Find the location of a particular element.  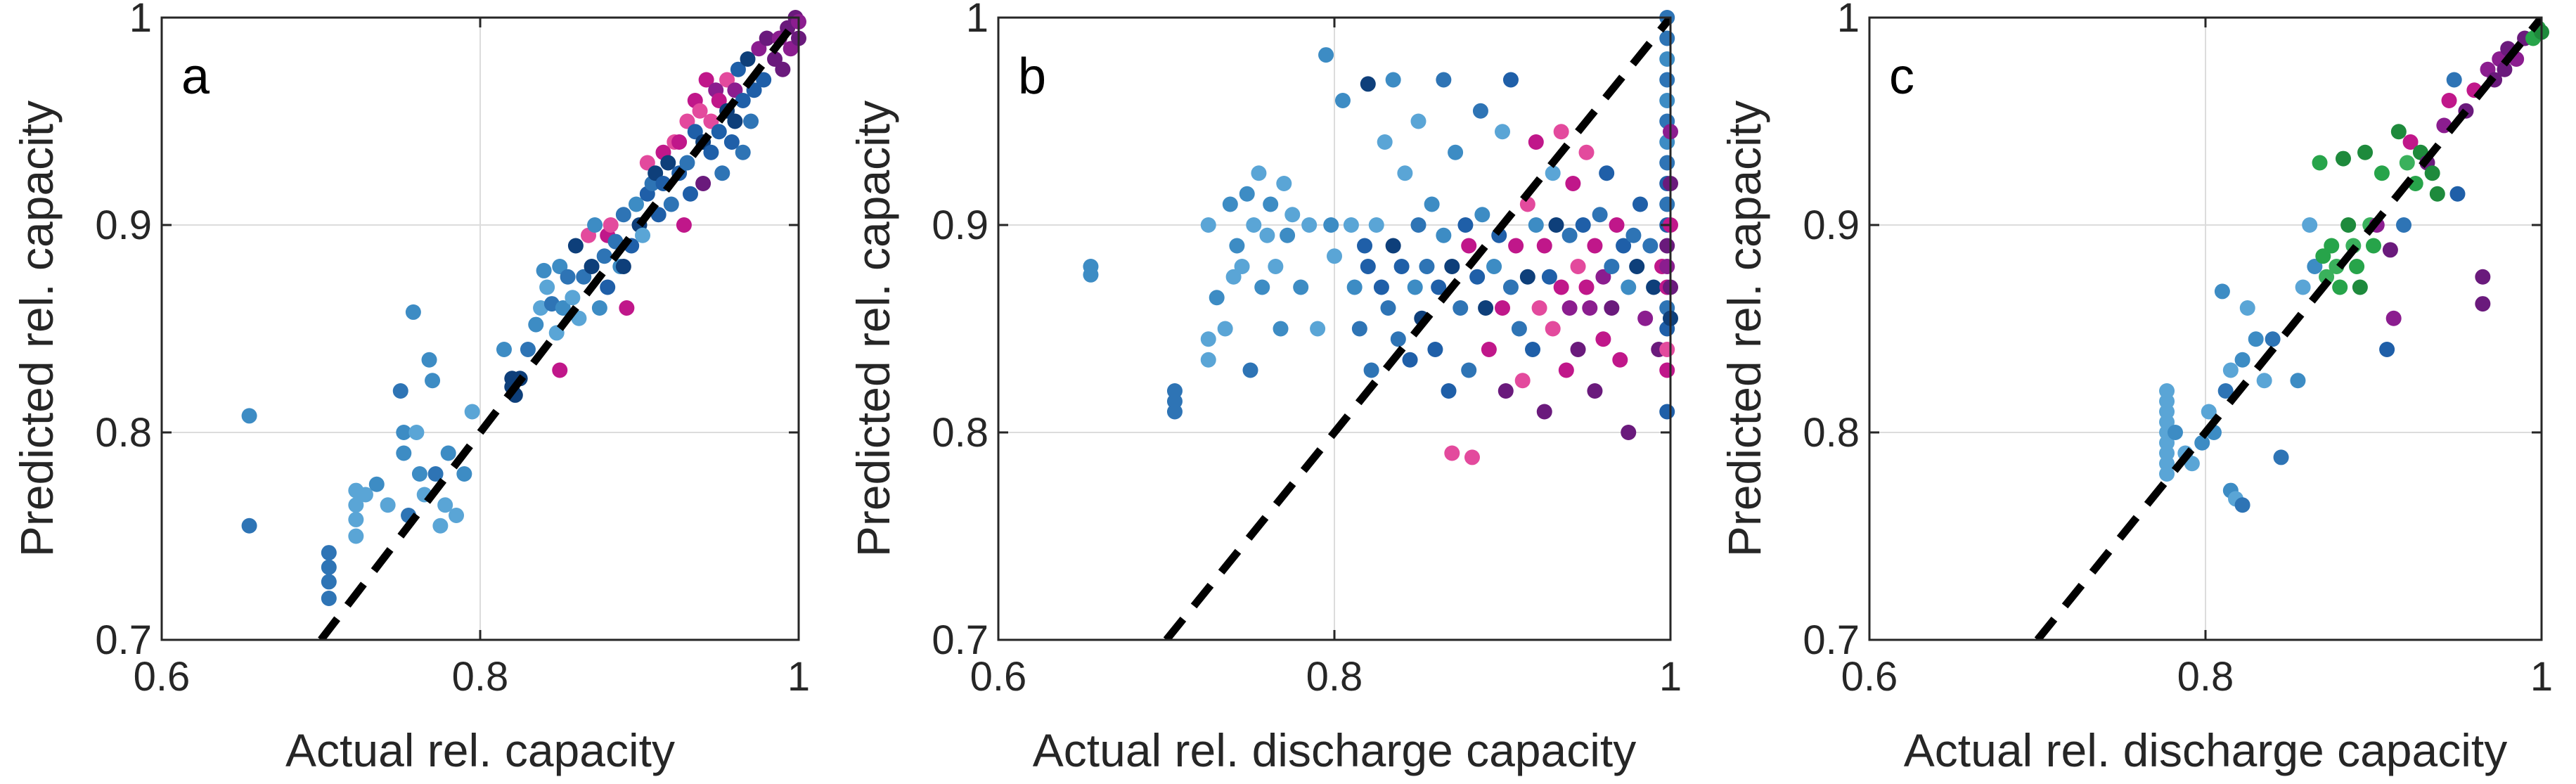

y-tick-label: 0.9 is located at coordinates (960, 225).